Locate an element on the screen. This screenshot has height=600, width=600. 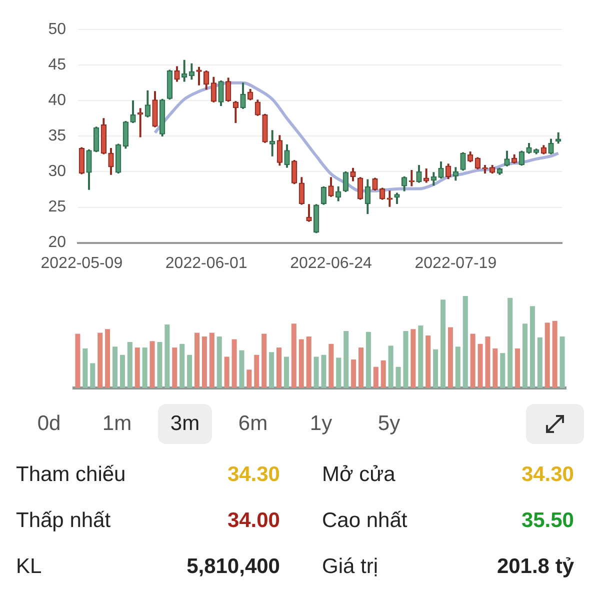
x-tick-label: 2022-06-24 is located at coordinates (331, 263).